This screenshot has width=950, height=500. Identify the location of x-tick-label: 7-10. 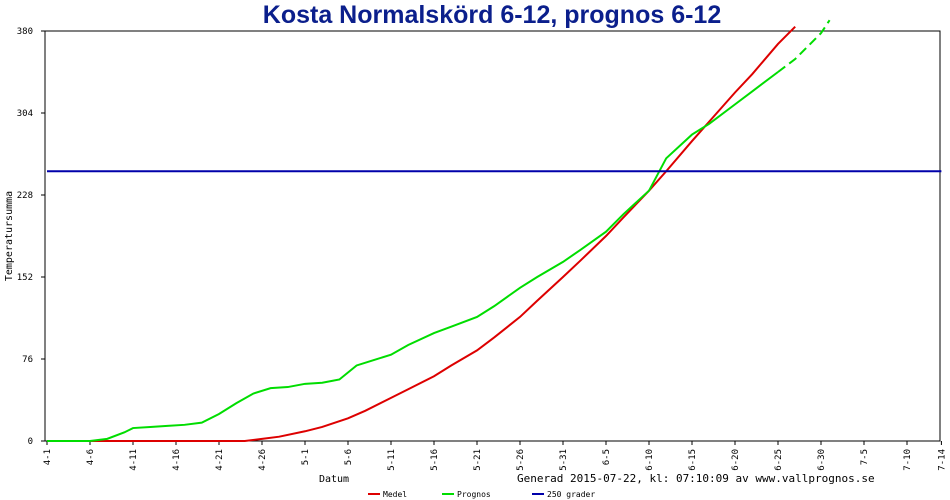
(908, 460).